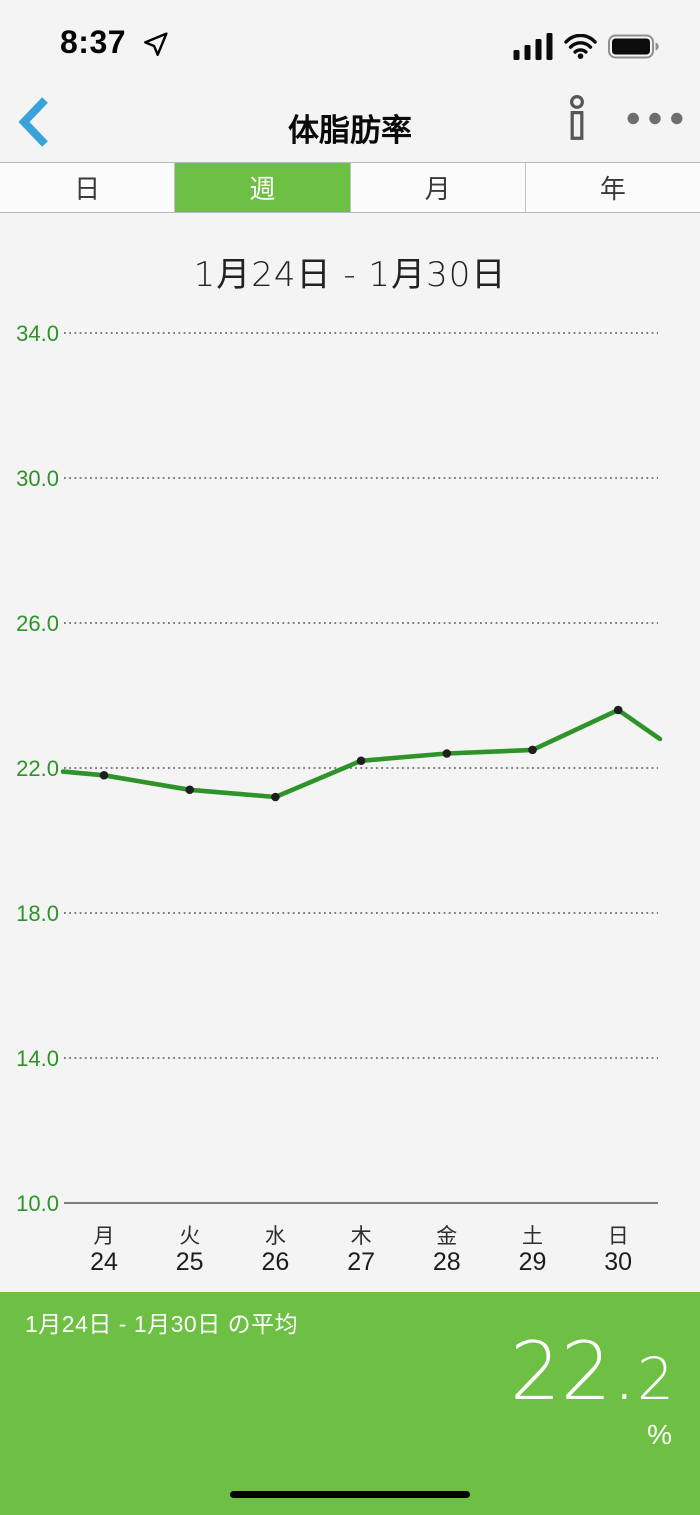  Describe the element at coordinates (88, 187) in the screenshot. I see `segment-day: 日` at that location.